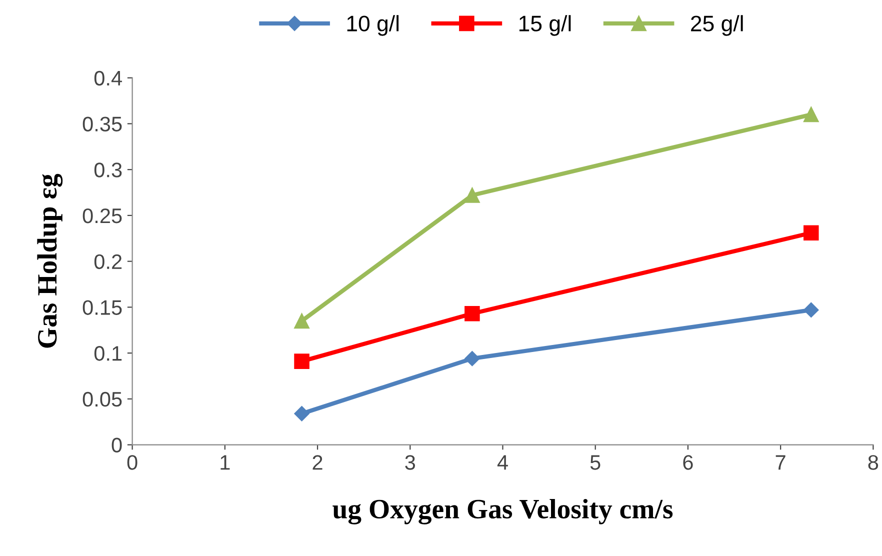  What do you see at coordinates (102, 399) in the screenshot?
I see `y-tick-label: 0.05` at bounding box center [102, 399].